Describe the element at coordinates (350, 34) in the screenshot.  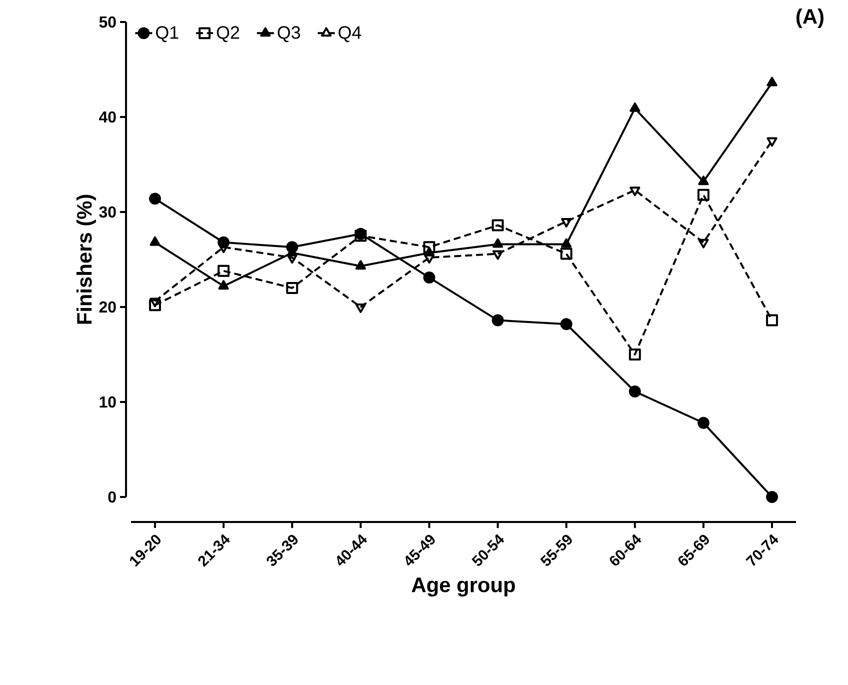
I see `legend-label: Q4` at that location.